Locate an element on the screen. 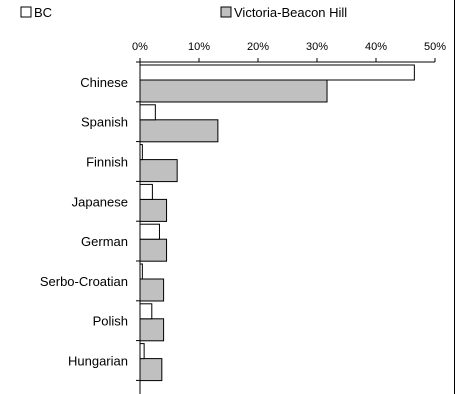 The image size is (465, 394). category-label-finnish: Finnish is located at coordinates (107, 162).